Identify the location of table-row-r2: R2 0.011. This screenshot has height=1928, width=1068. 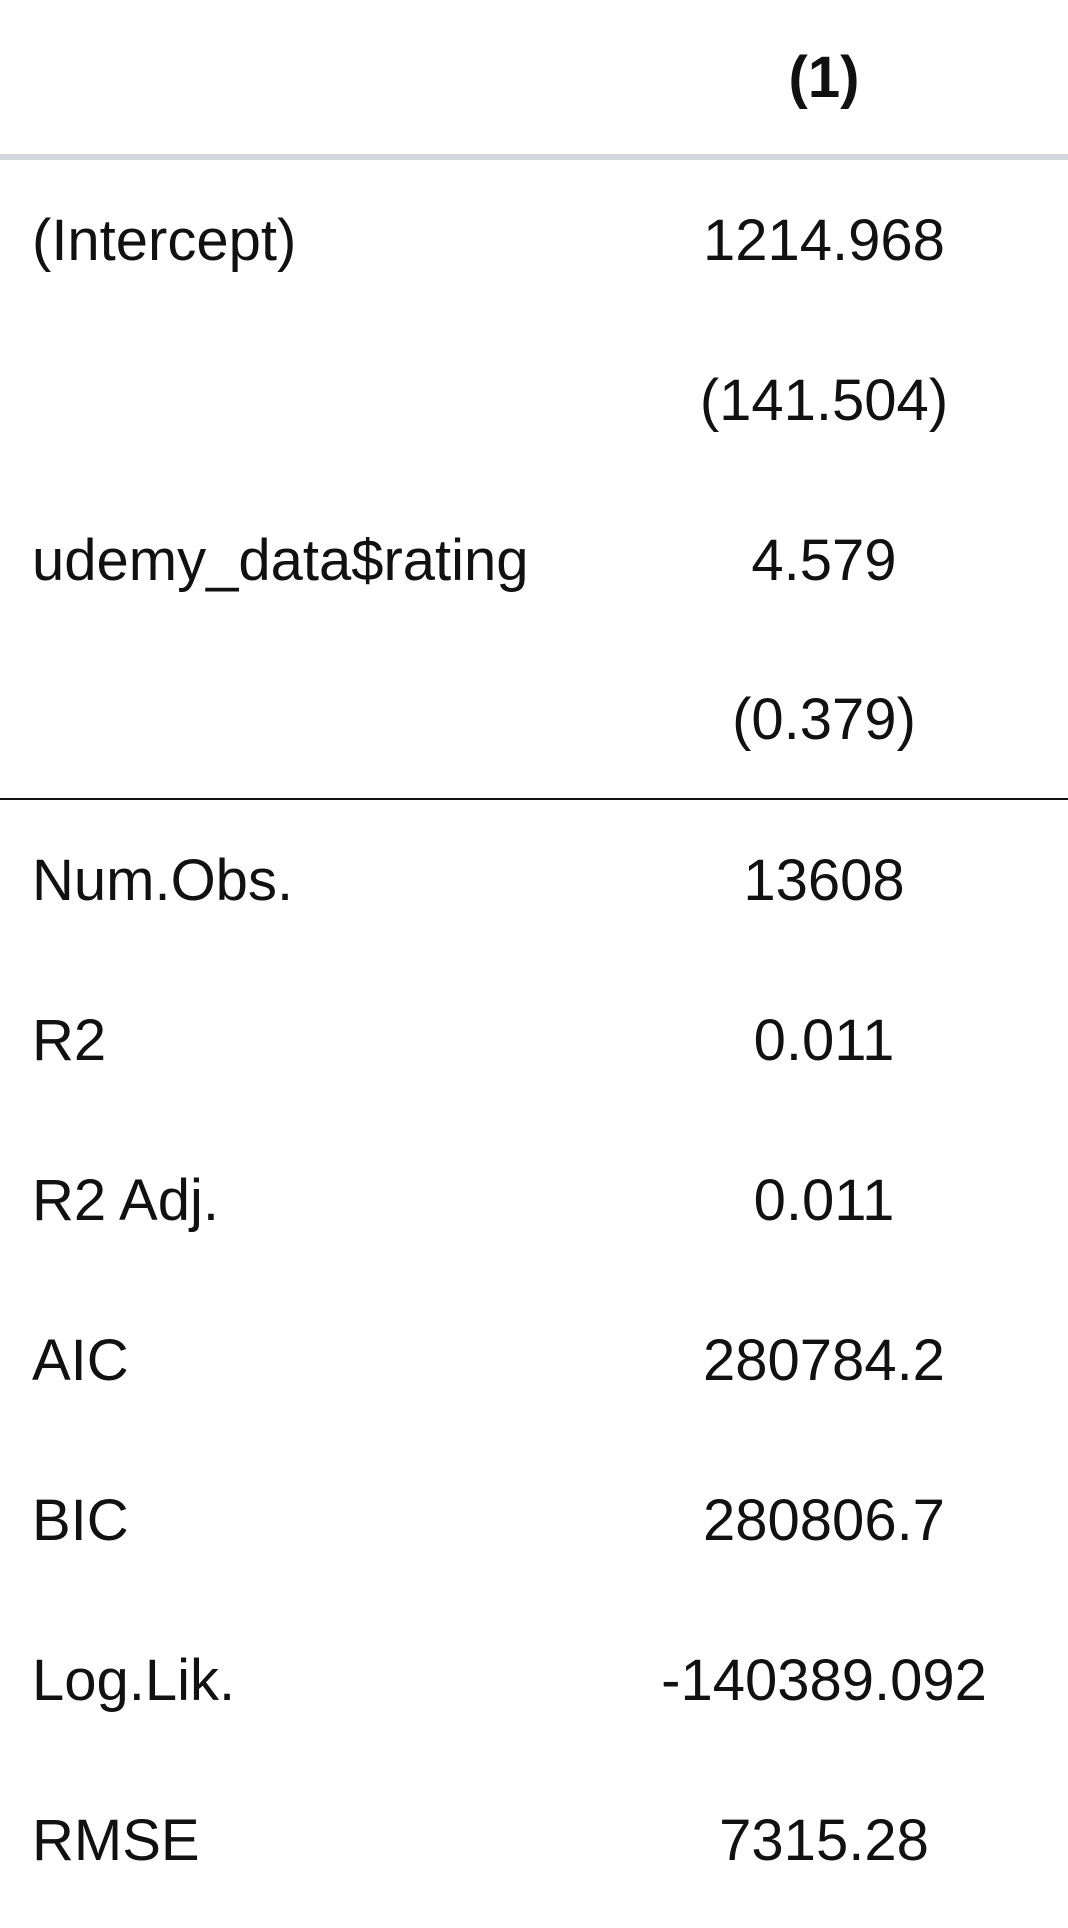
(534, 1040).